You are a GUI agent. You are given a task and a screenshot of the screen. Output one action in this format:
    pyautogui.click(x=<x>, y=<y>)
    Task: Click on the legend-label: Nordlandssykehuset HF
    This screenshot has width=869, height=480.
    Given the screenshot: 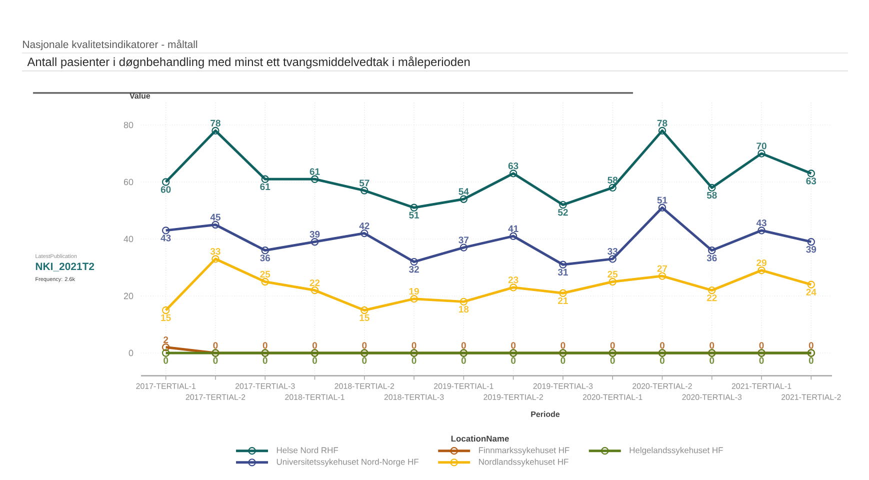 What is the action you would take?
    pyautogui.click(x=523, y=462)
    